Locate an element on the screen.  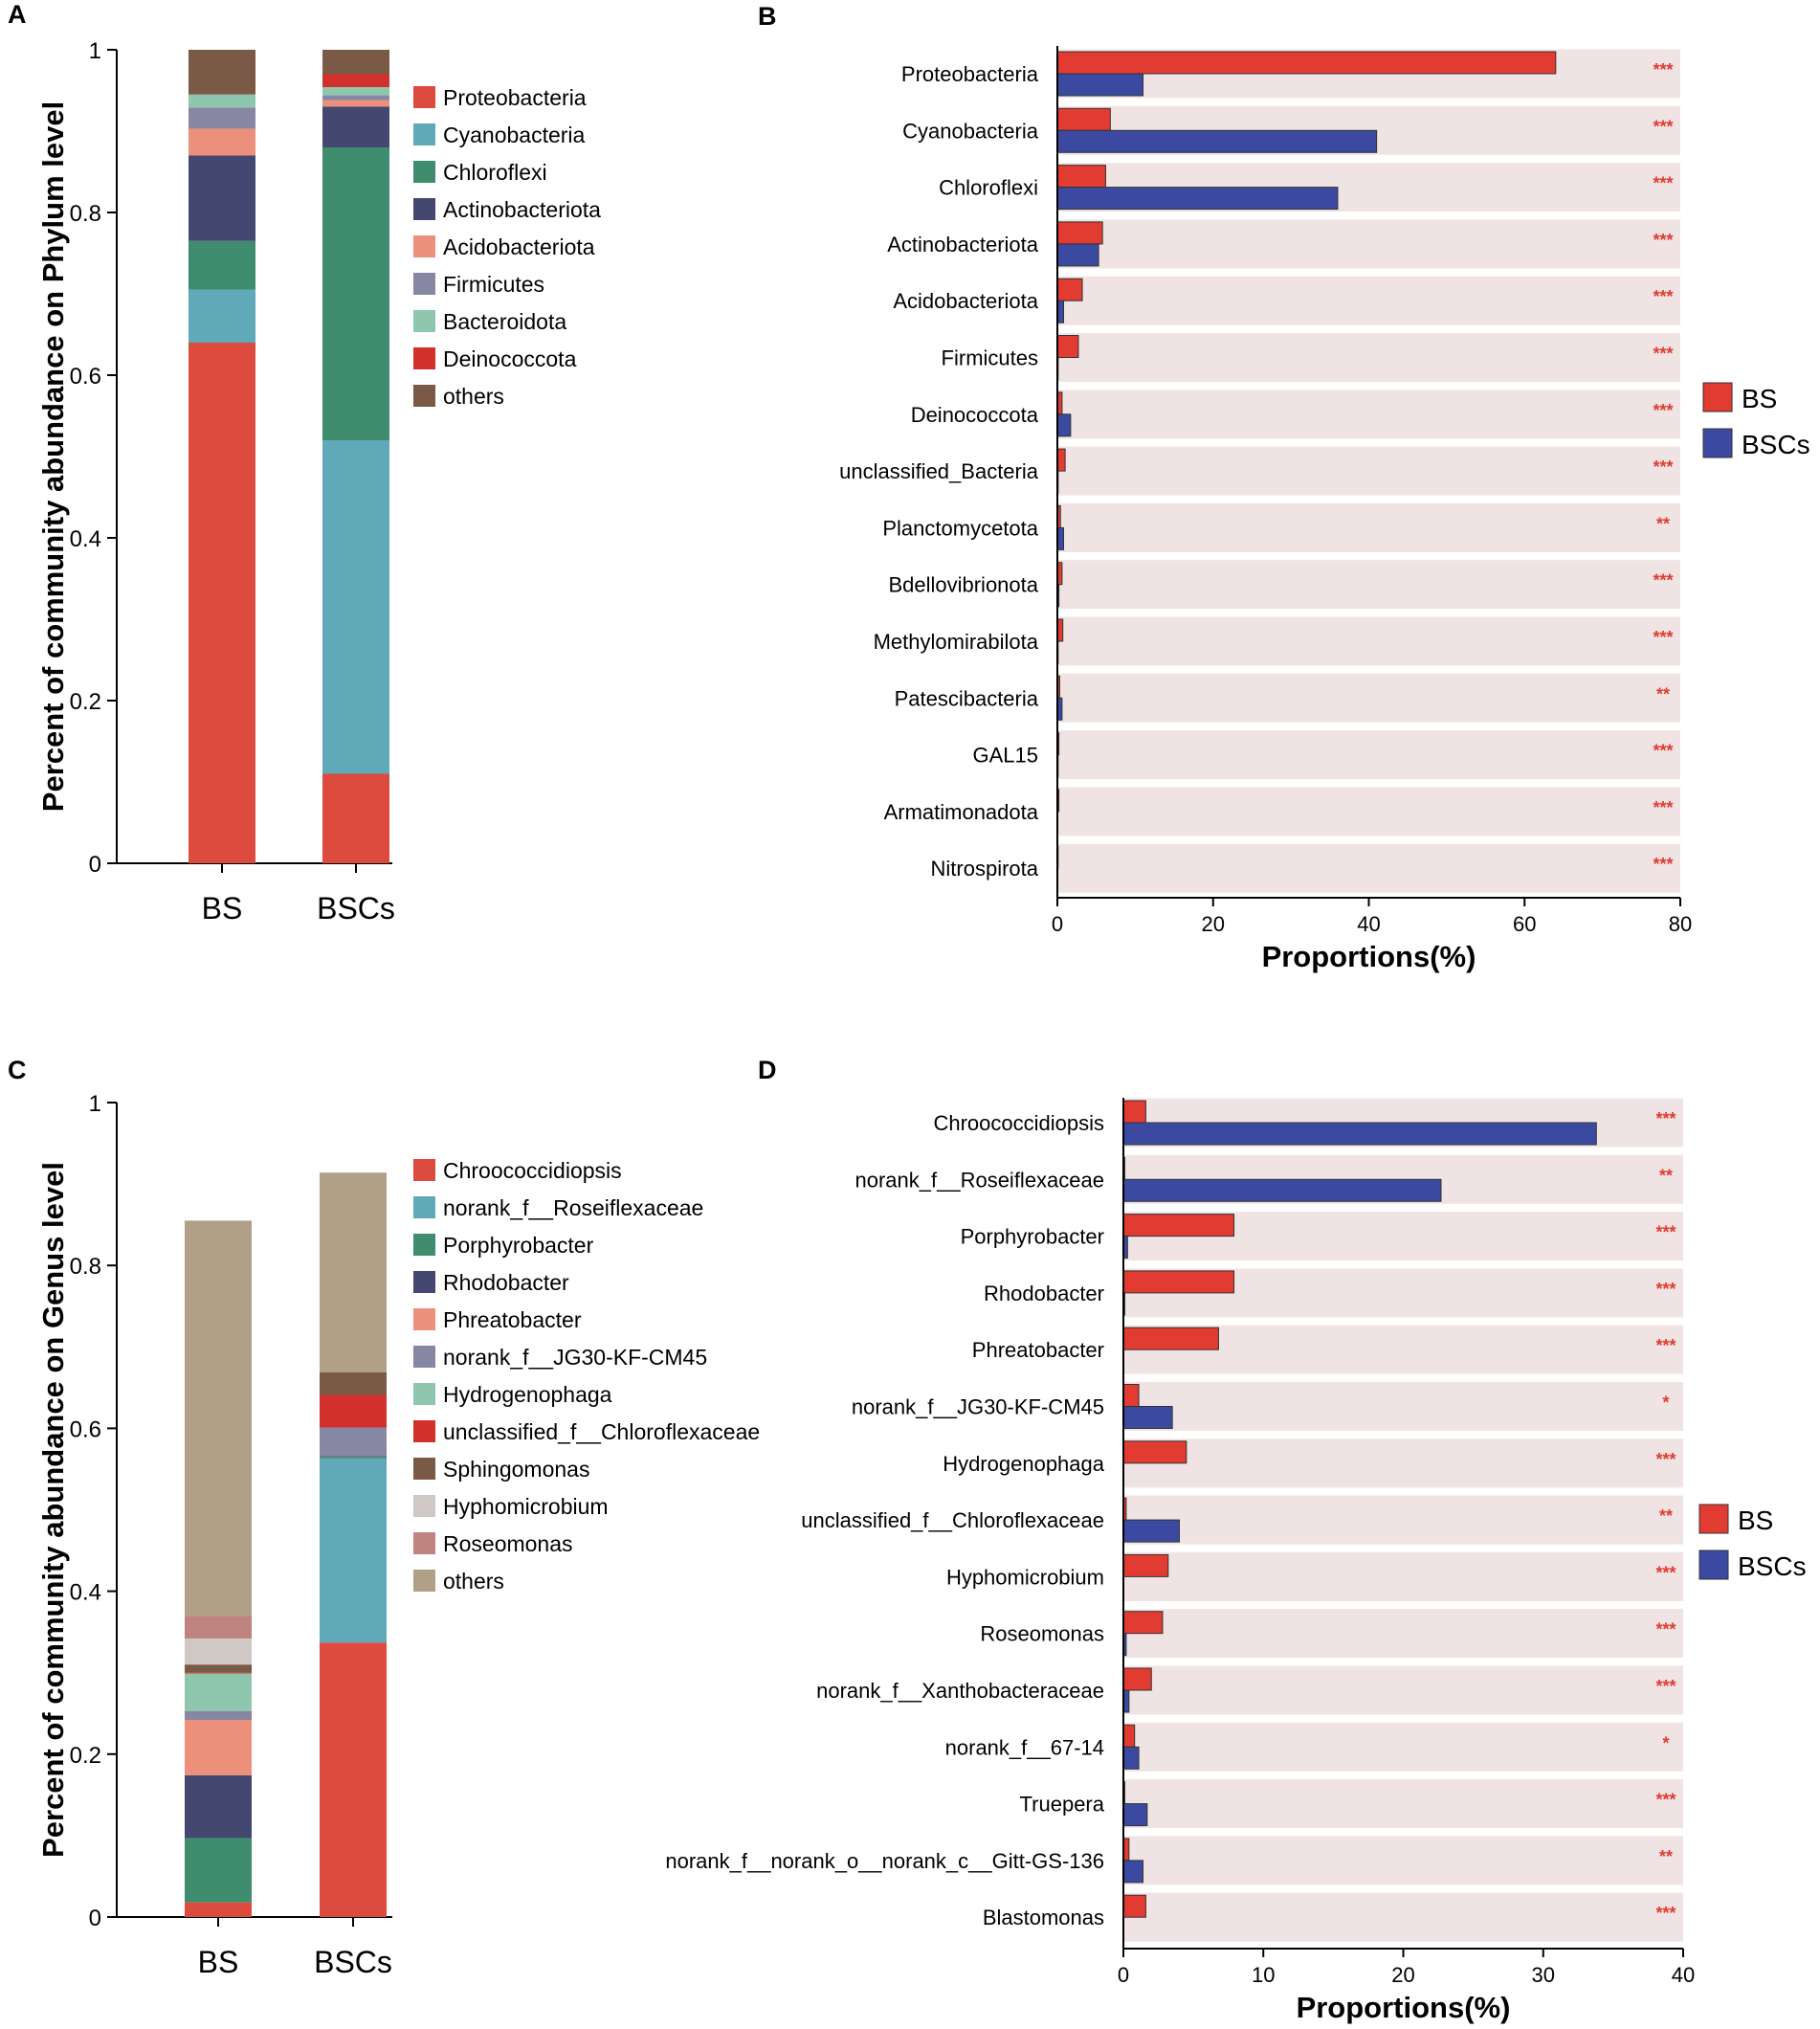
category-label: Phreatobacter is located at coordinates (1038, 1350).